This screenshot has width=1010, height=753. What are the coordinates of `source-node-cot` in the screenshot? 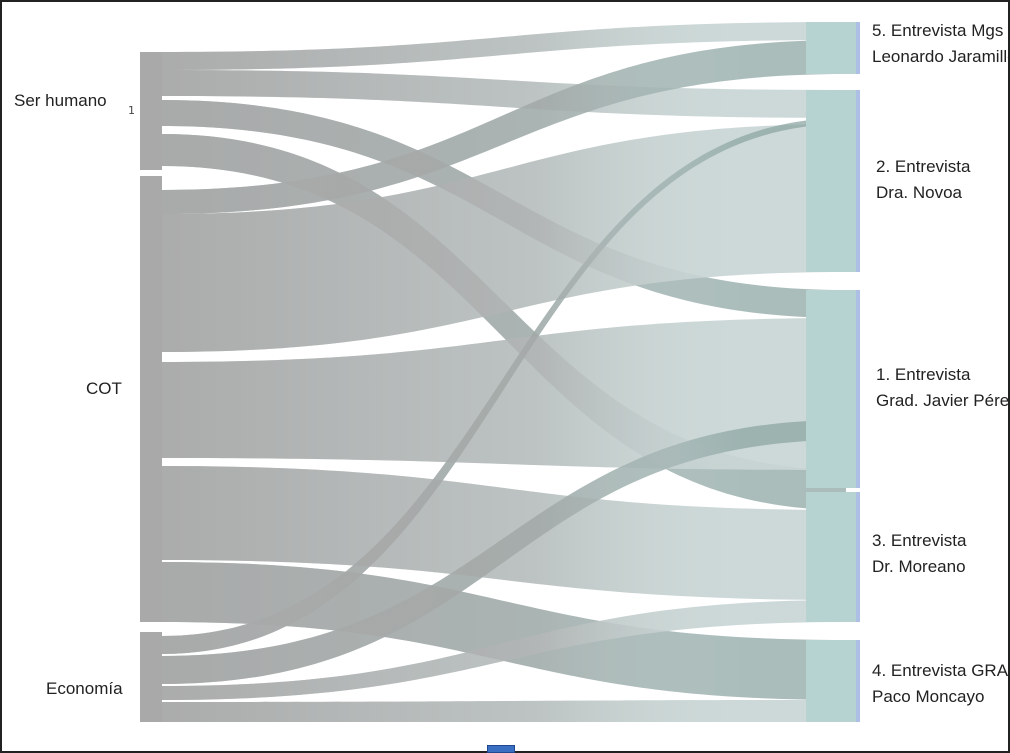 It's located at (151, 399).